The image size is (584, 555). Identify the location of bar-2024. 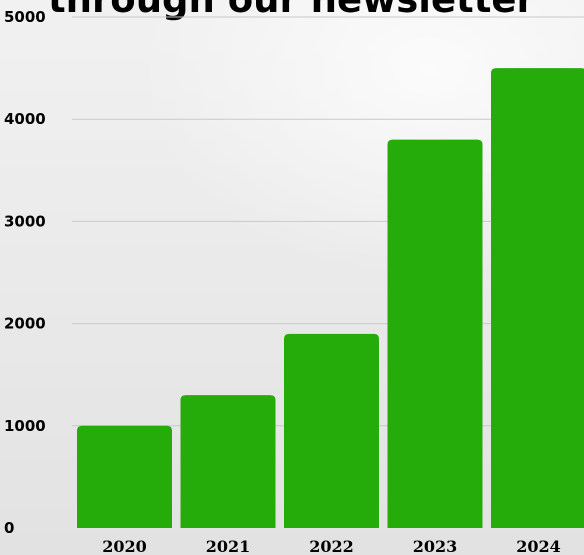
(537, 298).